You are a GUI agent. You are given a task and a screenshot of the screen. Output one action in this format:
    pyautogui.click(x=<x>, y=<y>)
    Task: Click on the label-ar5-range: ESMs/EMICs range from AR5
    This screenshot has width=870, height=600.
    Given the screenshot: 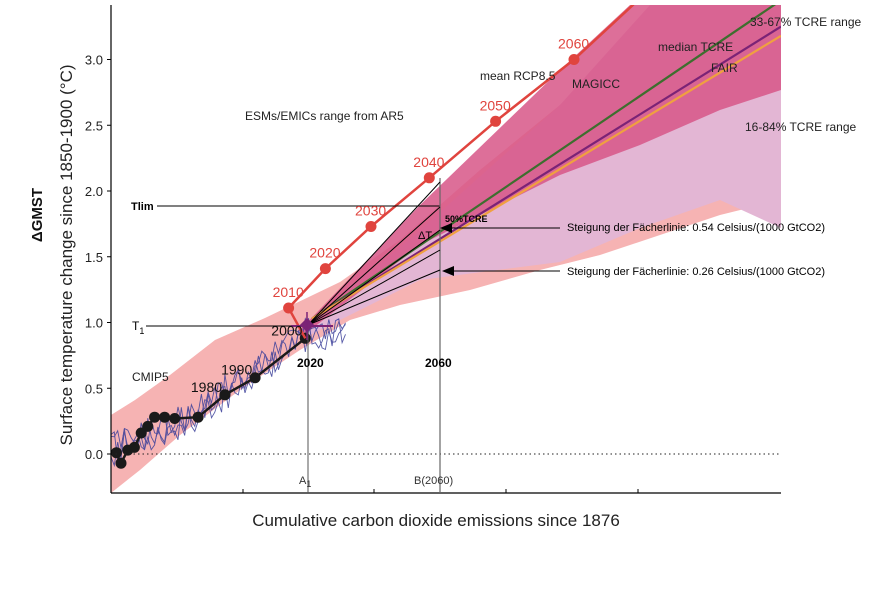 What is the action you would take?
    pyautogui.click(x=324, y=116)
    